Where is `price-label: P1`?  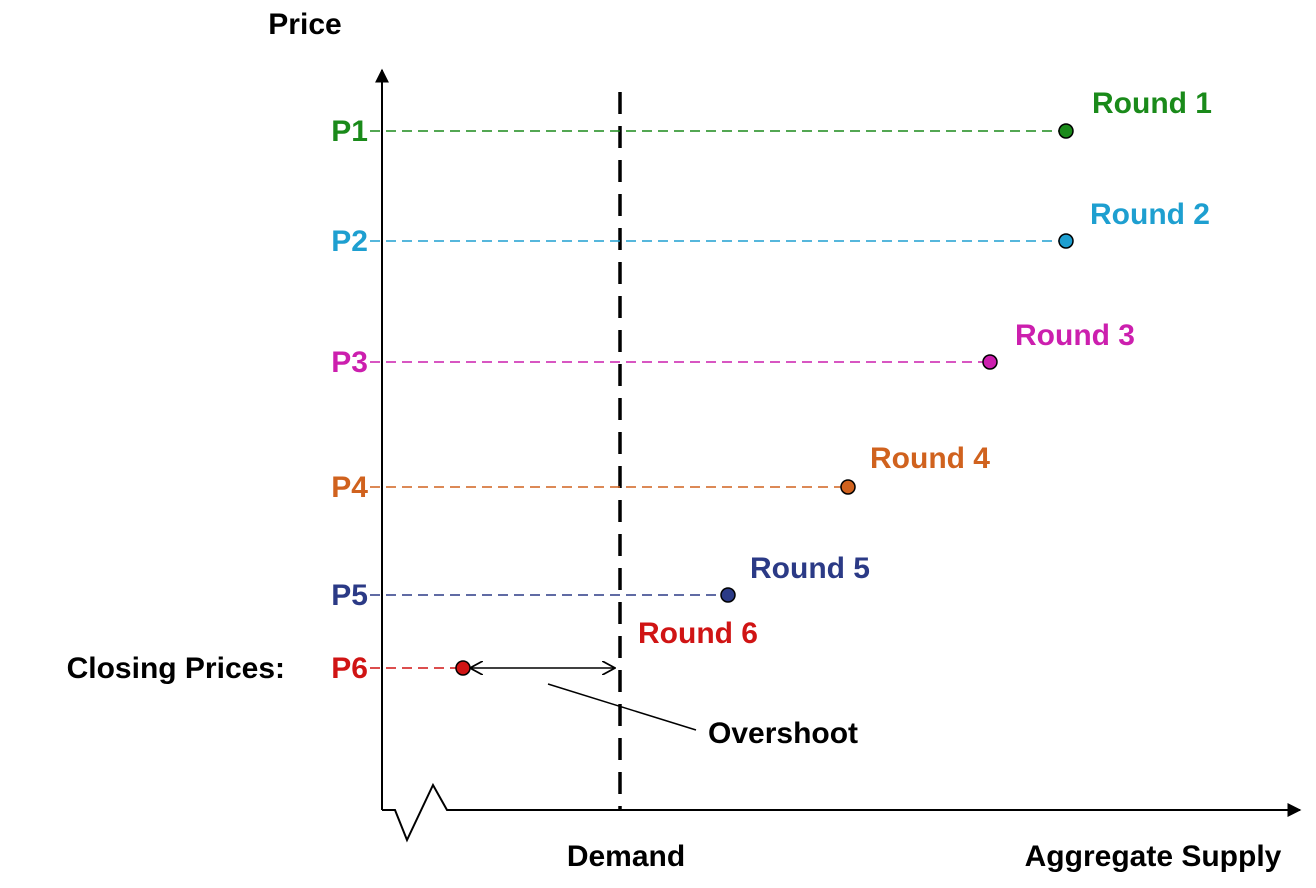 price-label: P1 is located at coordinates (349, 131).